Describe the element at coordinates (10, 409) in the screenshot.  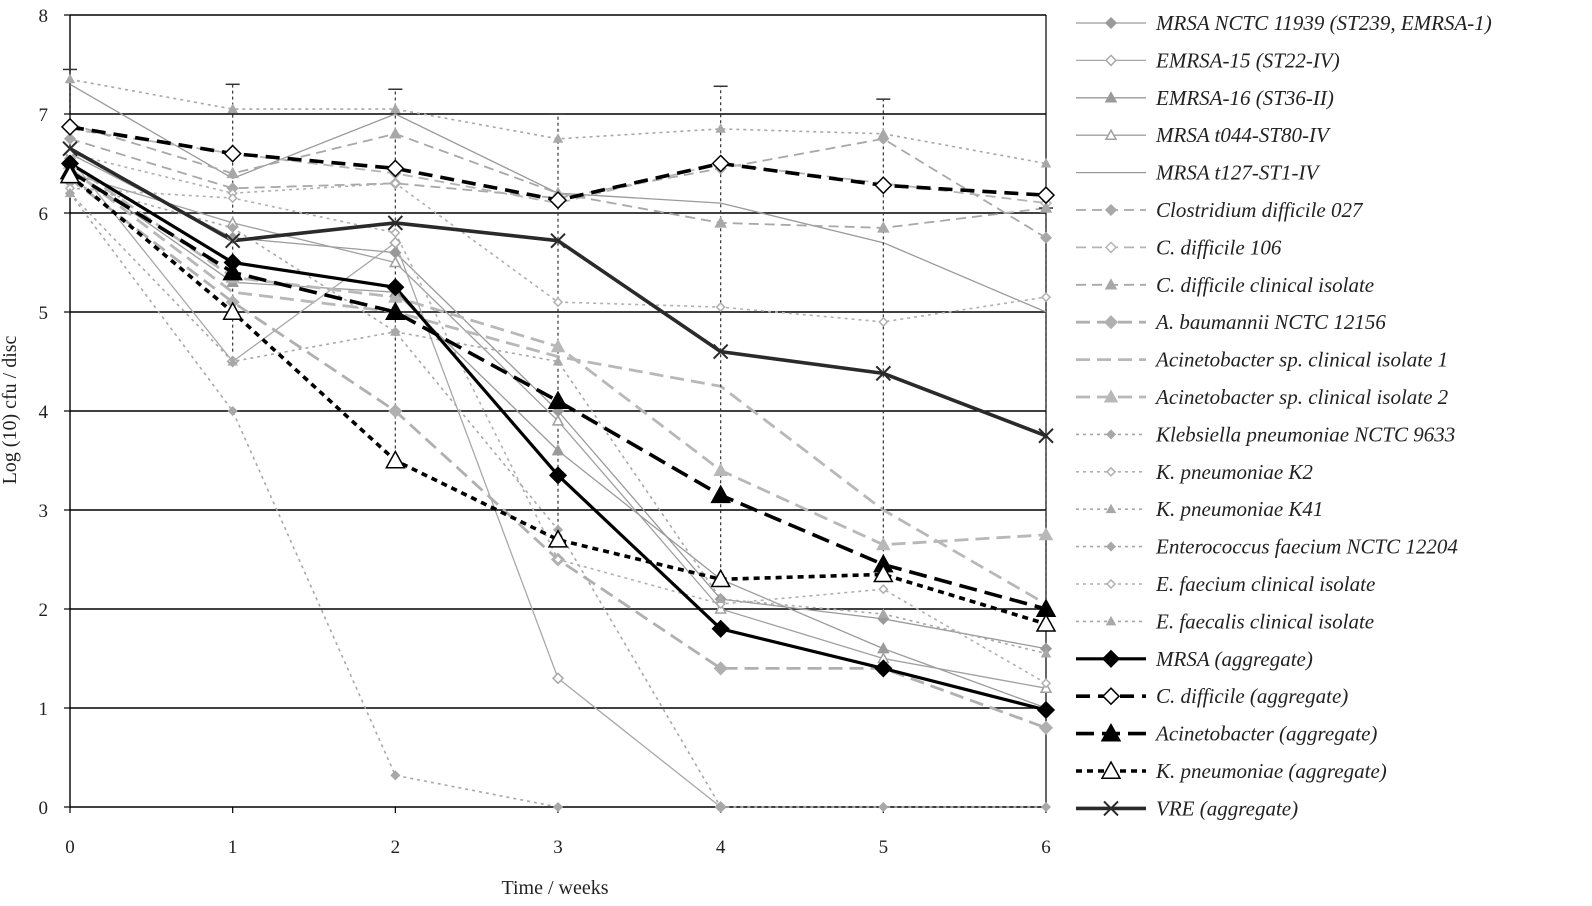
I see `y-axis-label: Log (10) cfu / disc` at that location.